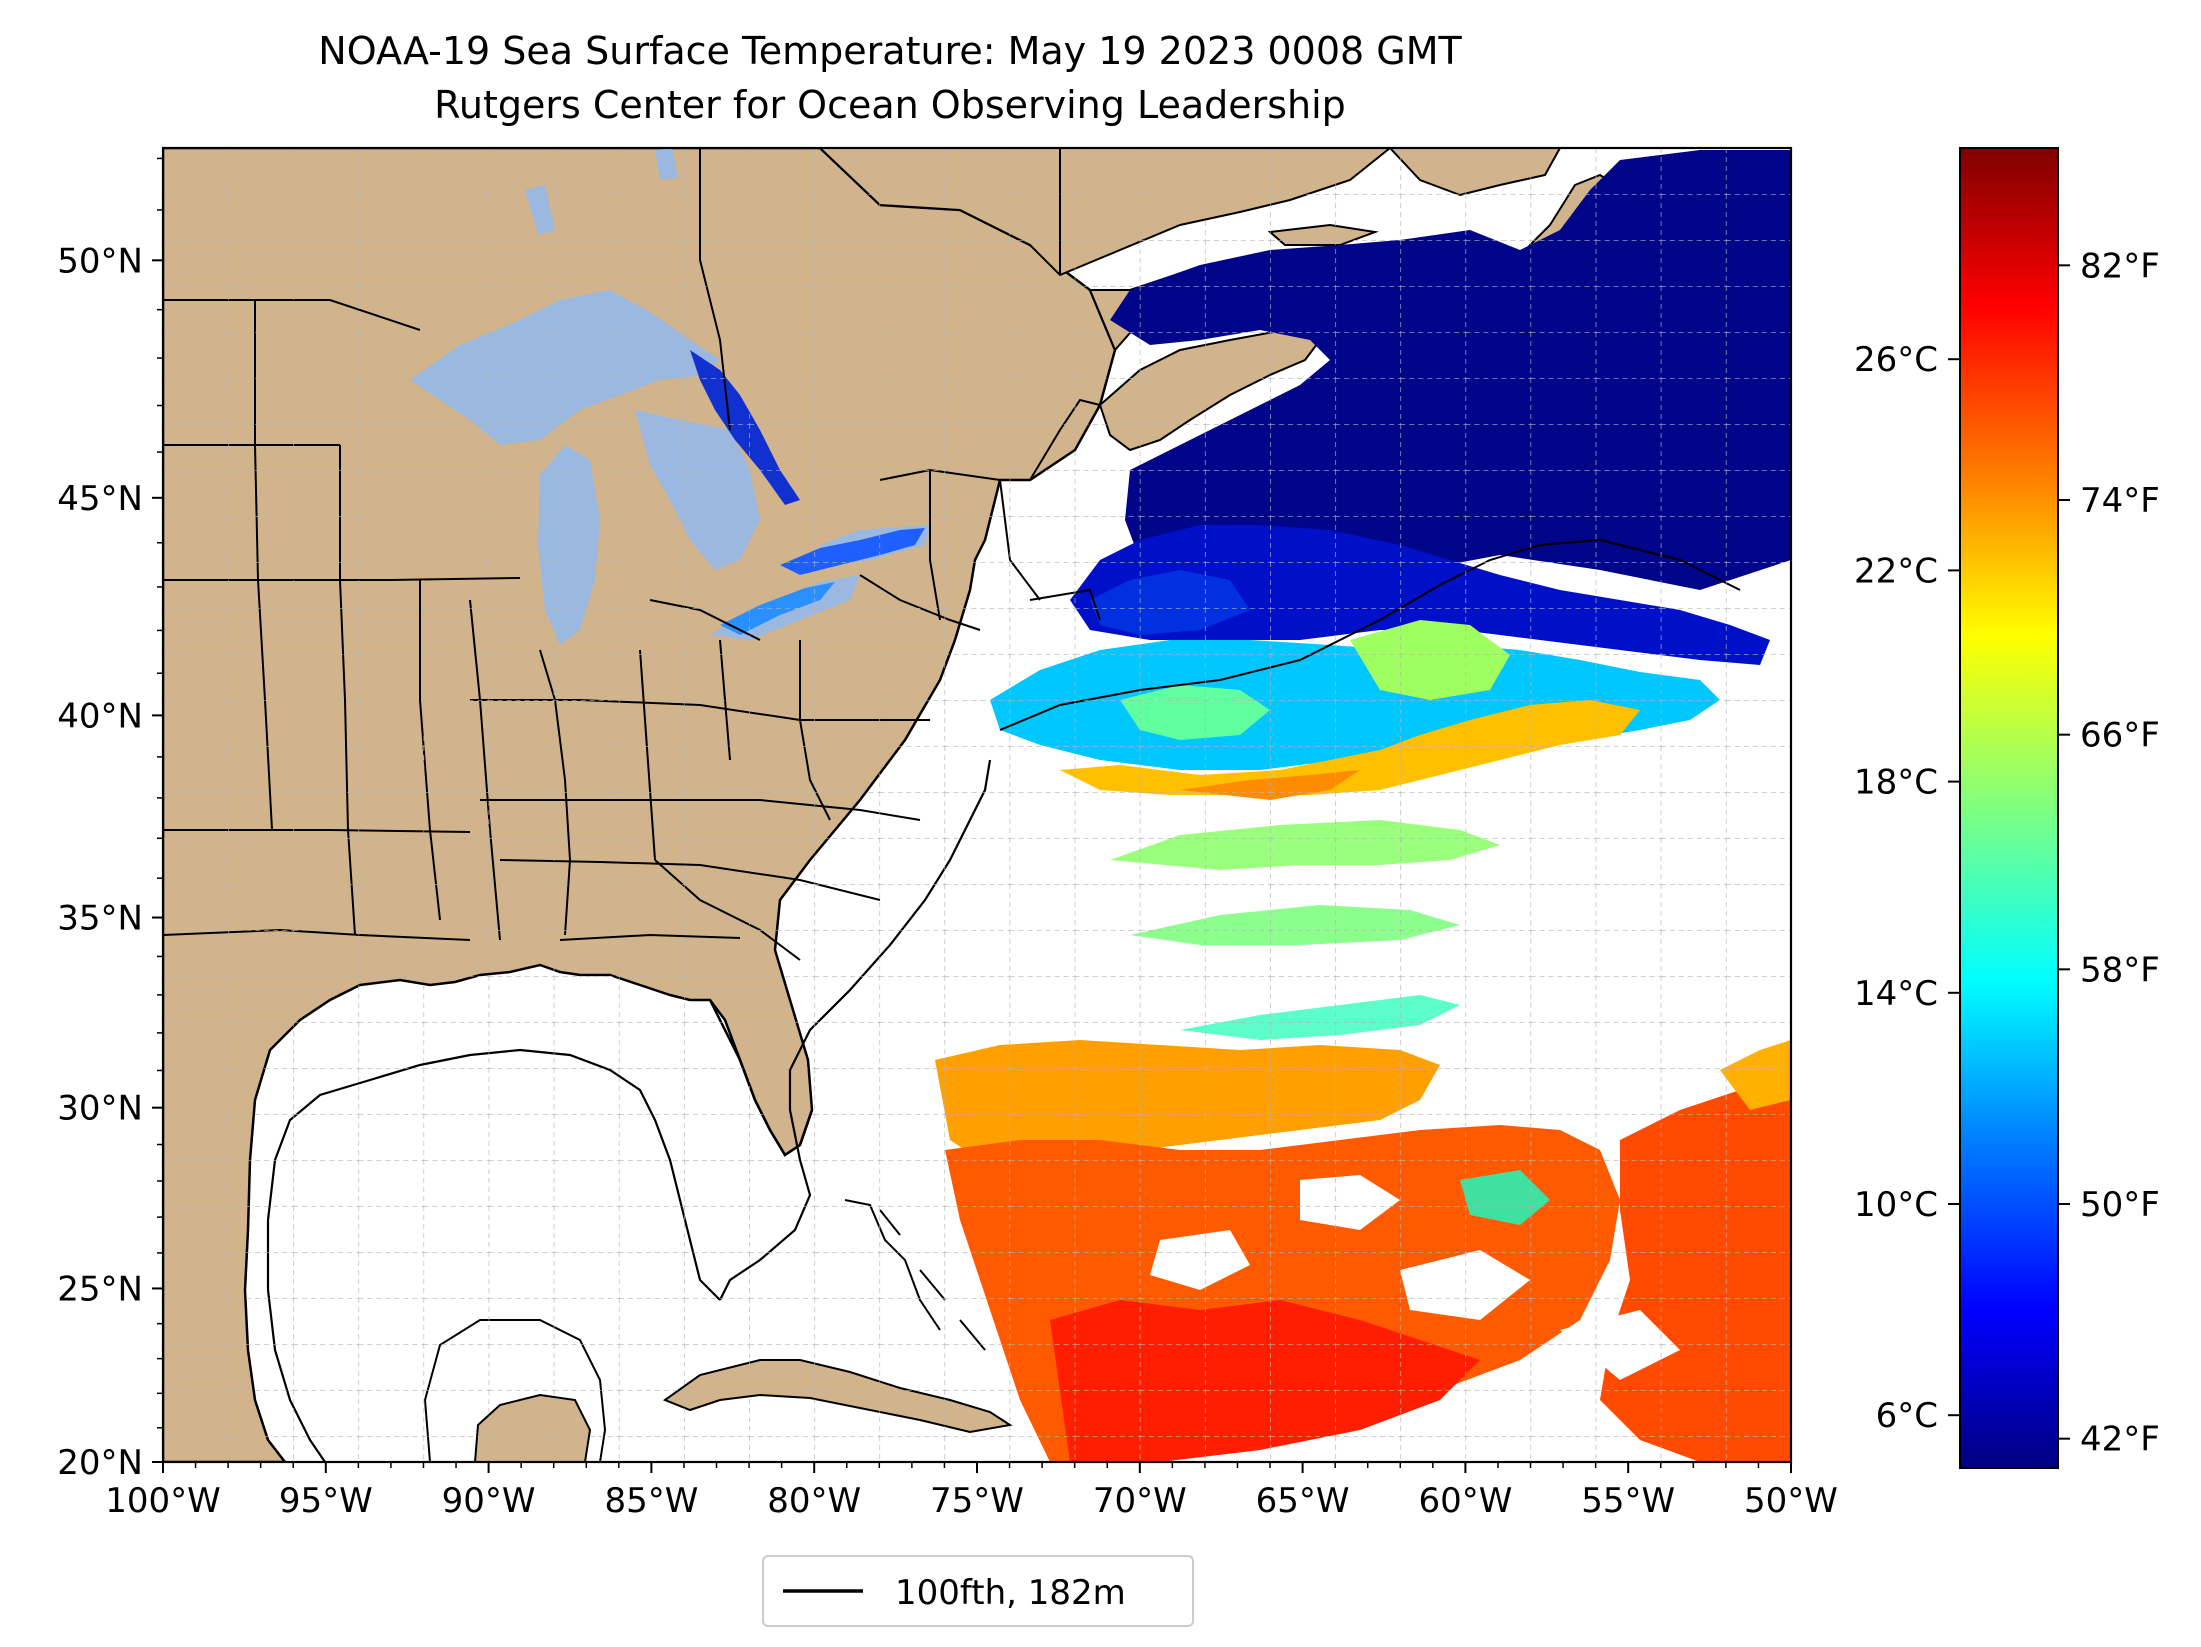  Describe the element at coordinates (1896, 360) in the screenshot. I see `celsius-tick-label: 26°C` at that location.